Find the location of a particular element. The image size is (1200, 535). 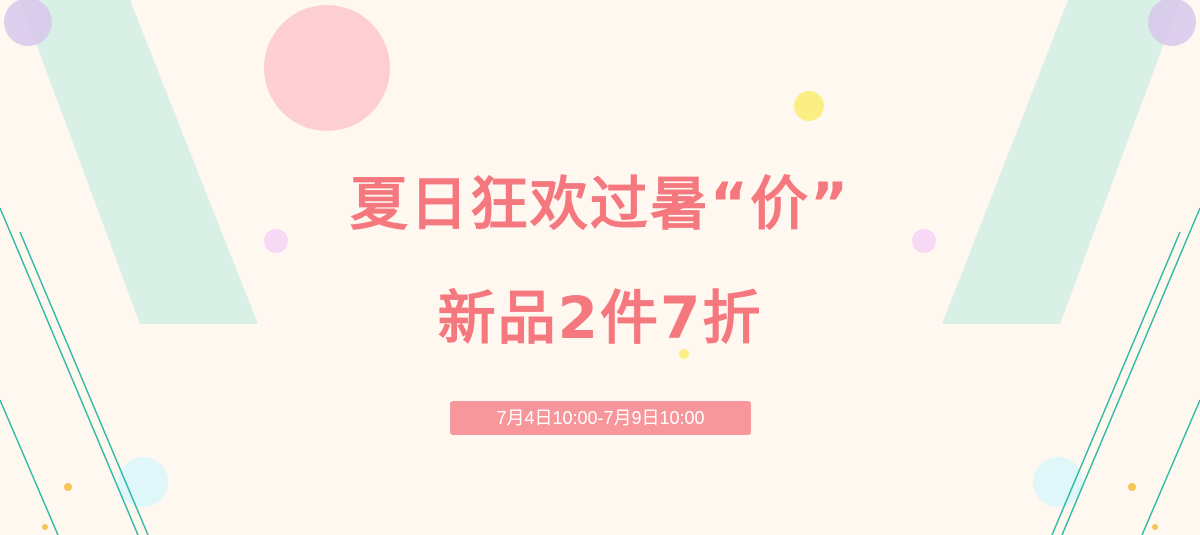

left-mint-stripe is located at coordinates (139, 162).